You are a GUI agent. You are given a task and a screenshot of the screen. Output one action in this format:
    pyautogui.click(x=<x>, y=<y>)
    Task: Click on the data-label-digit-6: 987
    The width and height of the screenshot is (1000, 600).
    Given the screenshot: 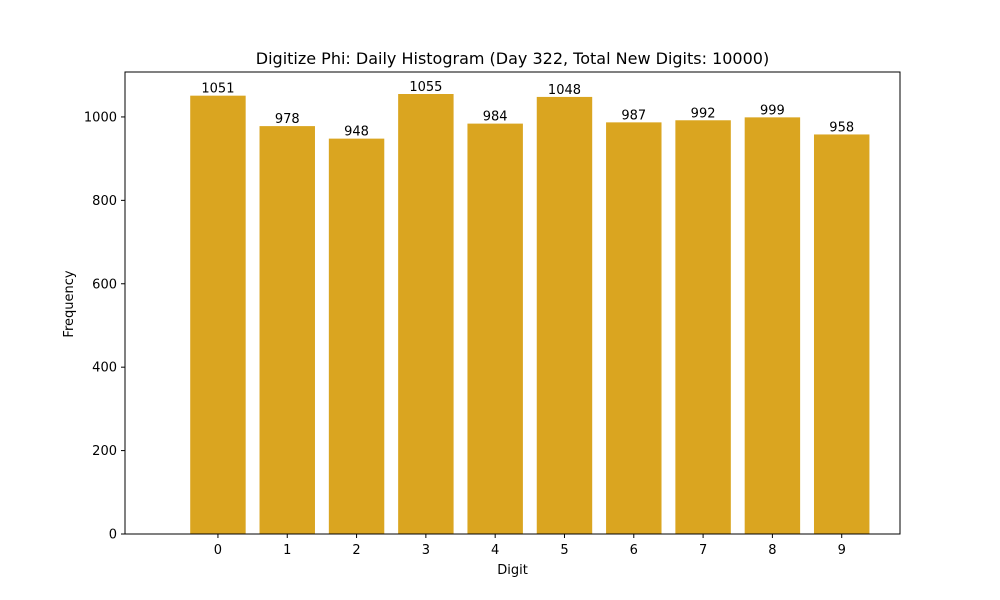 What is the action you would take?
    pyautogui.click(x=633, y=115)
    